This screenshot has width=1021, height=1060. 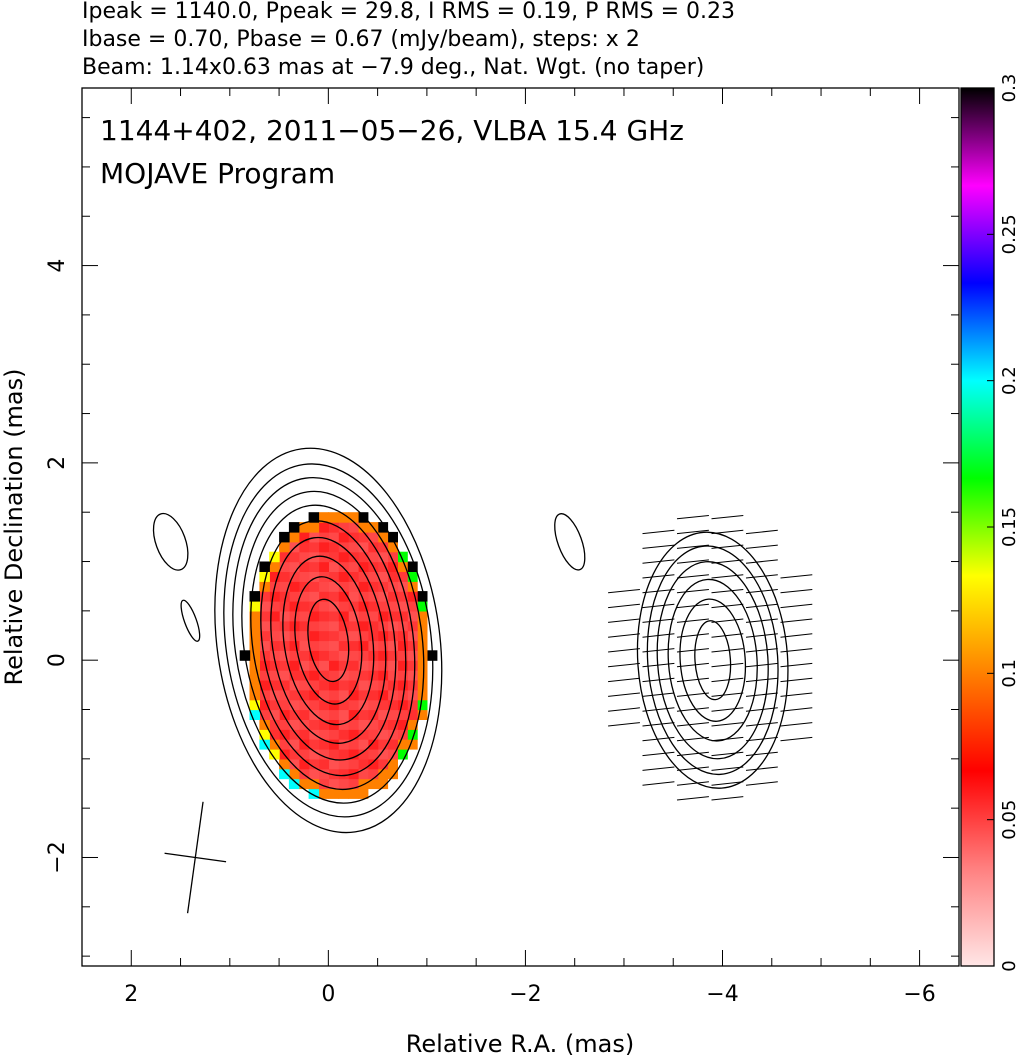 What do you see at coordinates (57, 266) in the screenshot?
I see `y-tick-label: 4` at bounding box center [57, 266].